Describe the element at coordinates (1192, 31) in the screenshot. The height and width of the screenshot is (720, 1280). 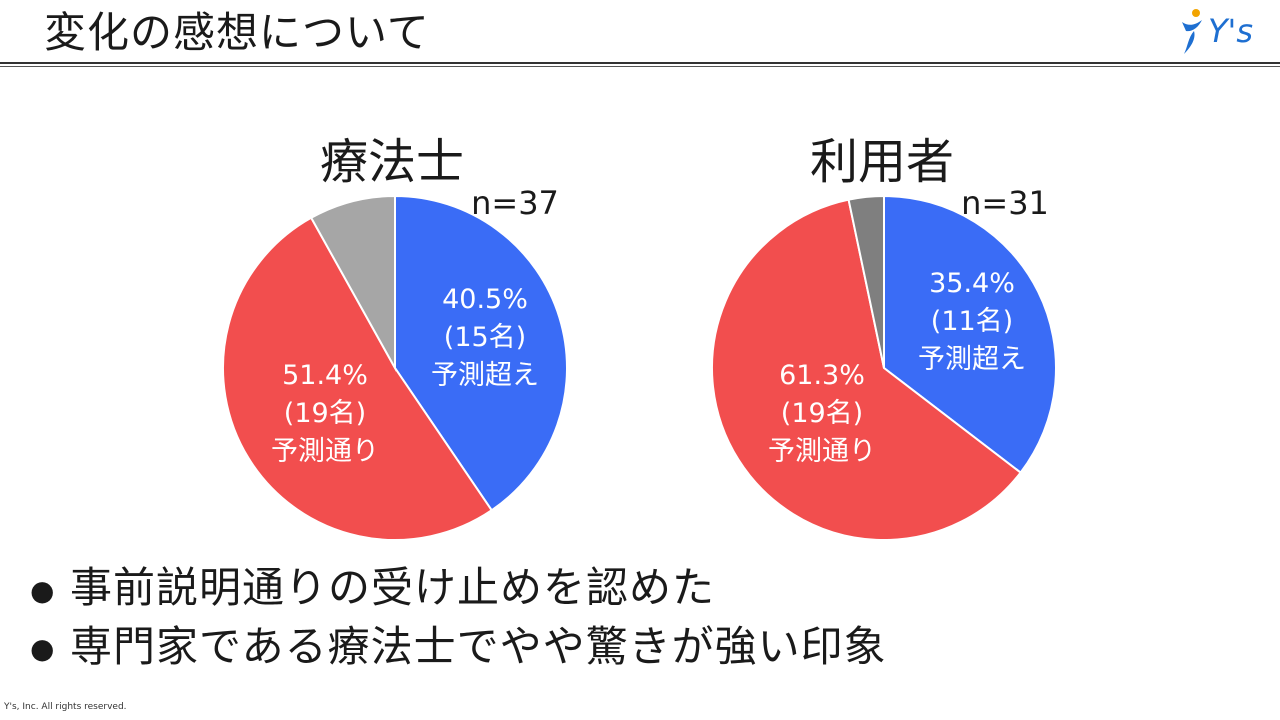
I see `figure-logo-icon` at that location.